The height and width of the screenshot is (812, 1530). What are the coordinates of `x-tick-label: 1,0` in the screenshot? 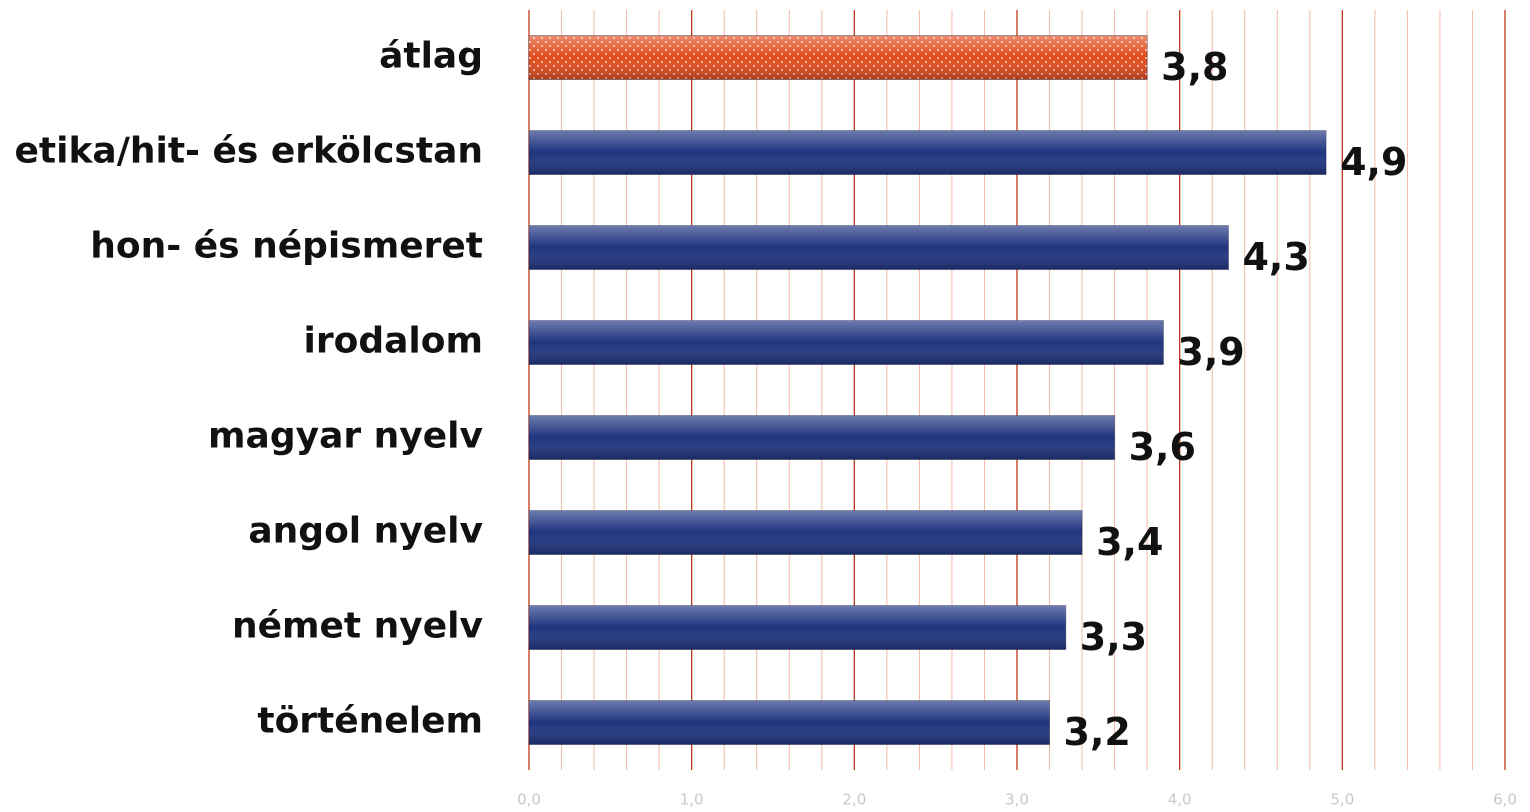 It's located at (692, 800).